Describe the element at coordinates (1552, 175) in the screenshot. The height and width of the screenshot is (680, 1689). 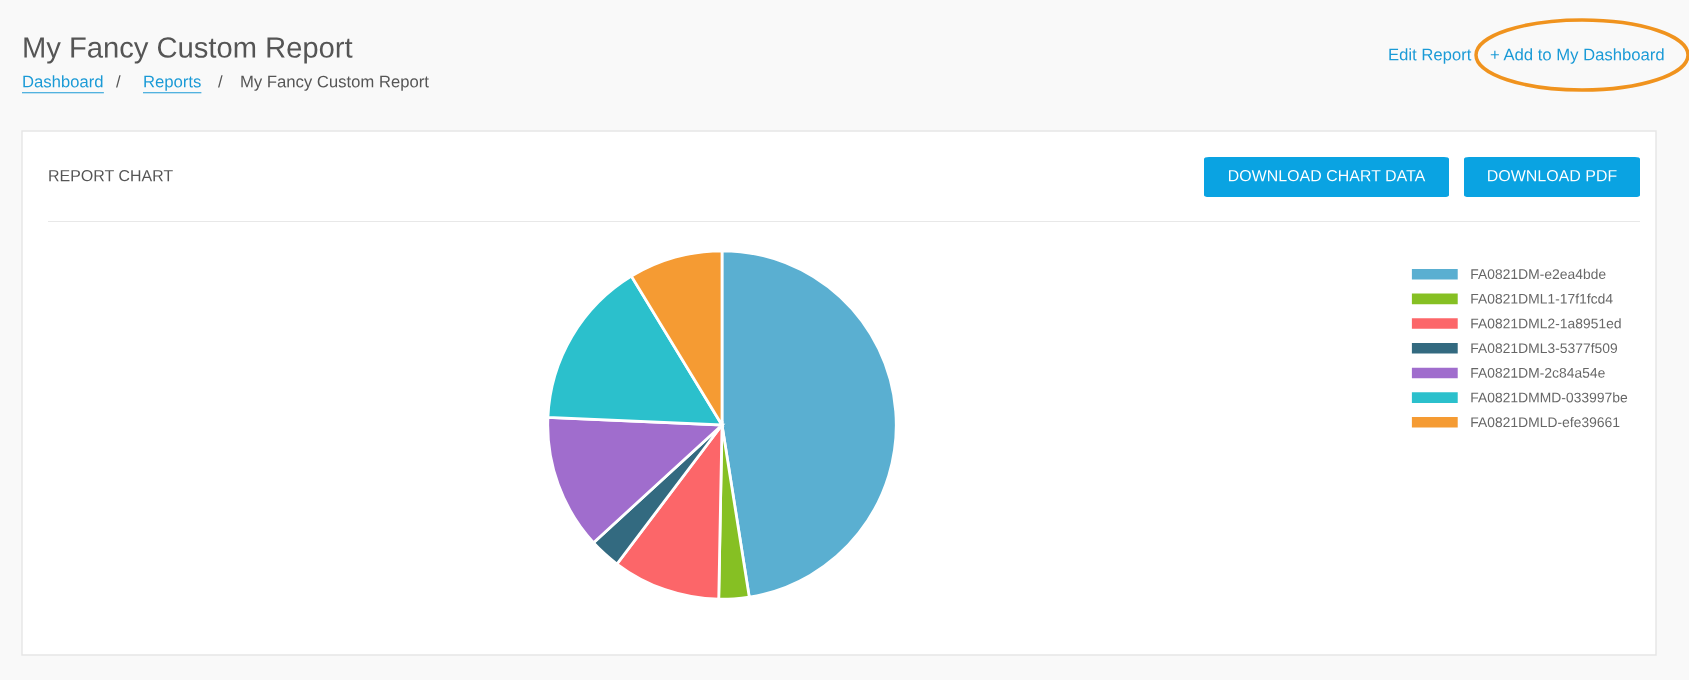
I see `text: DOWNLOAD PDF` at that location.